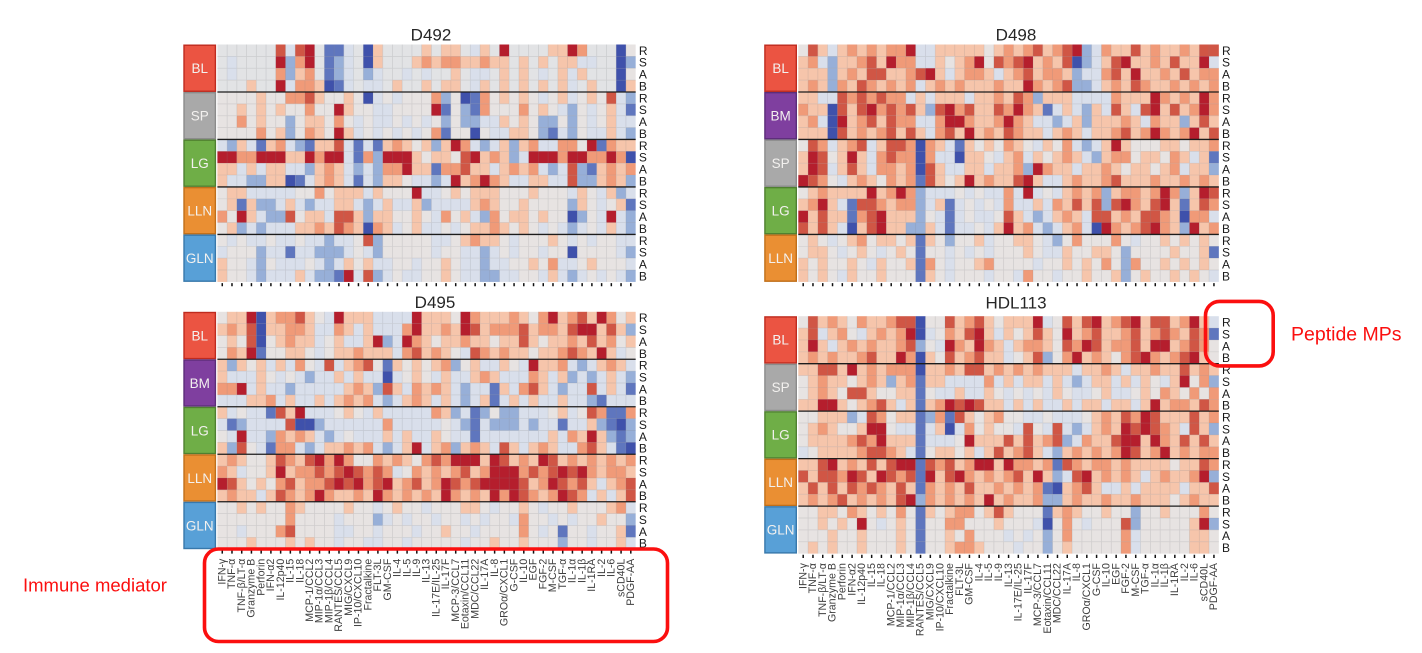  What do you see at coordinates (940, 597) in the screenshot?
I see `svg-text: IP-10/CXCL10` at bounding box center [940, 597].